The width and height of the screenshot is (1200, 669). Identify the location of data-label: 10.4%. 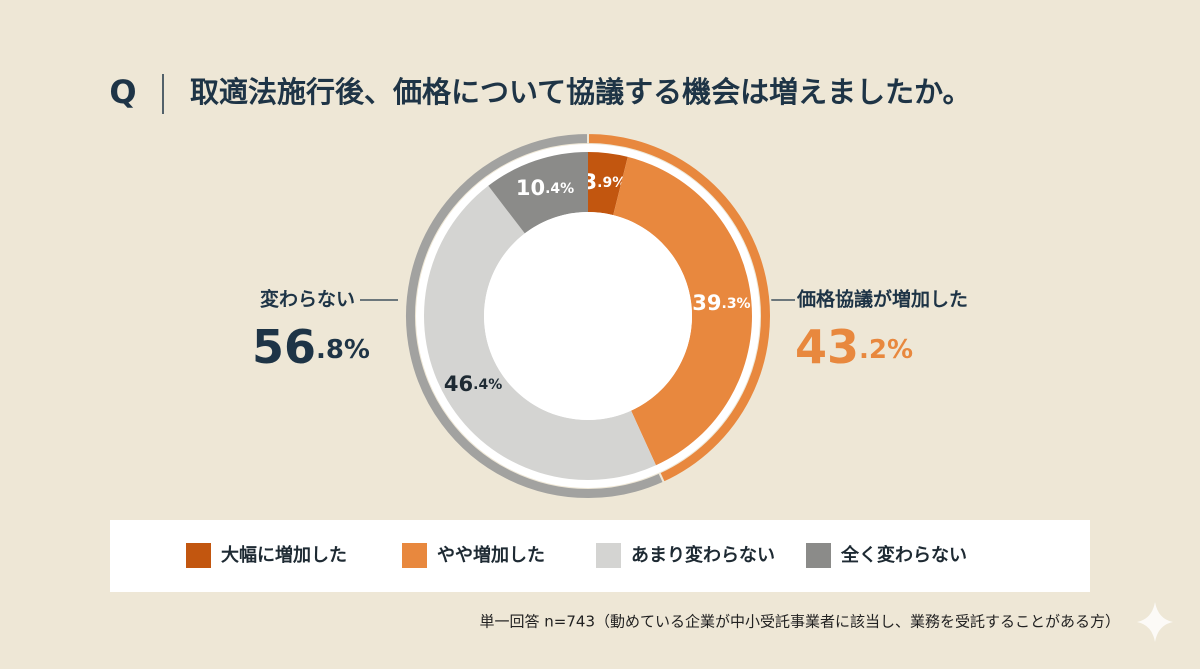
(545, 188).